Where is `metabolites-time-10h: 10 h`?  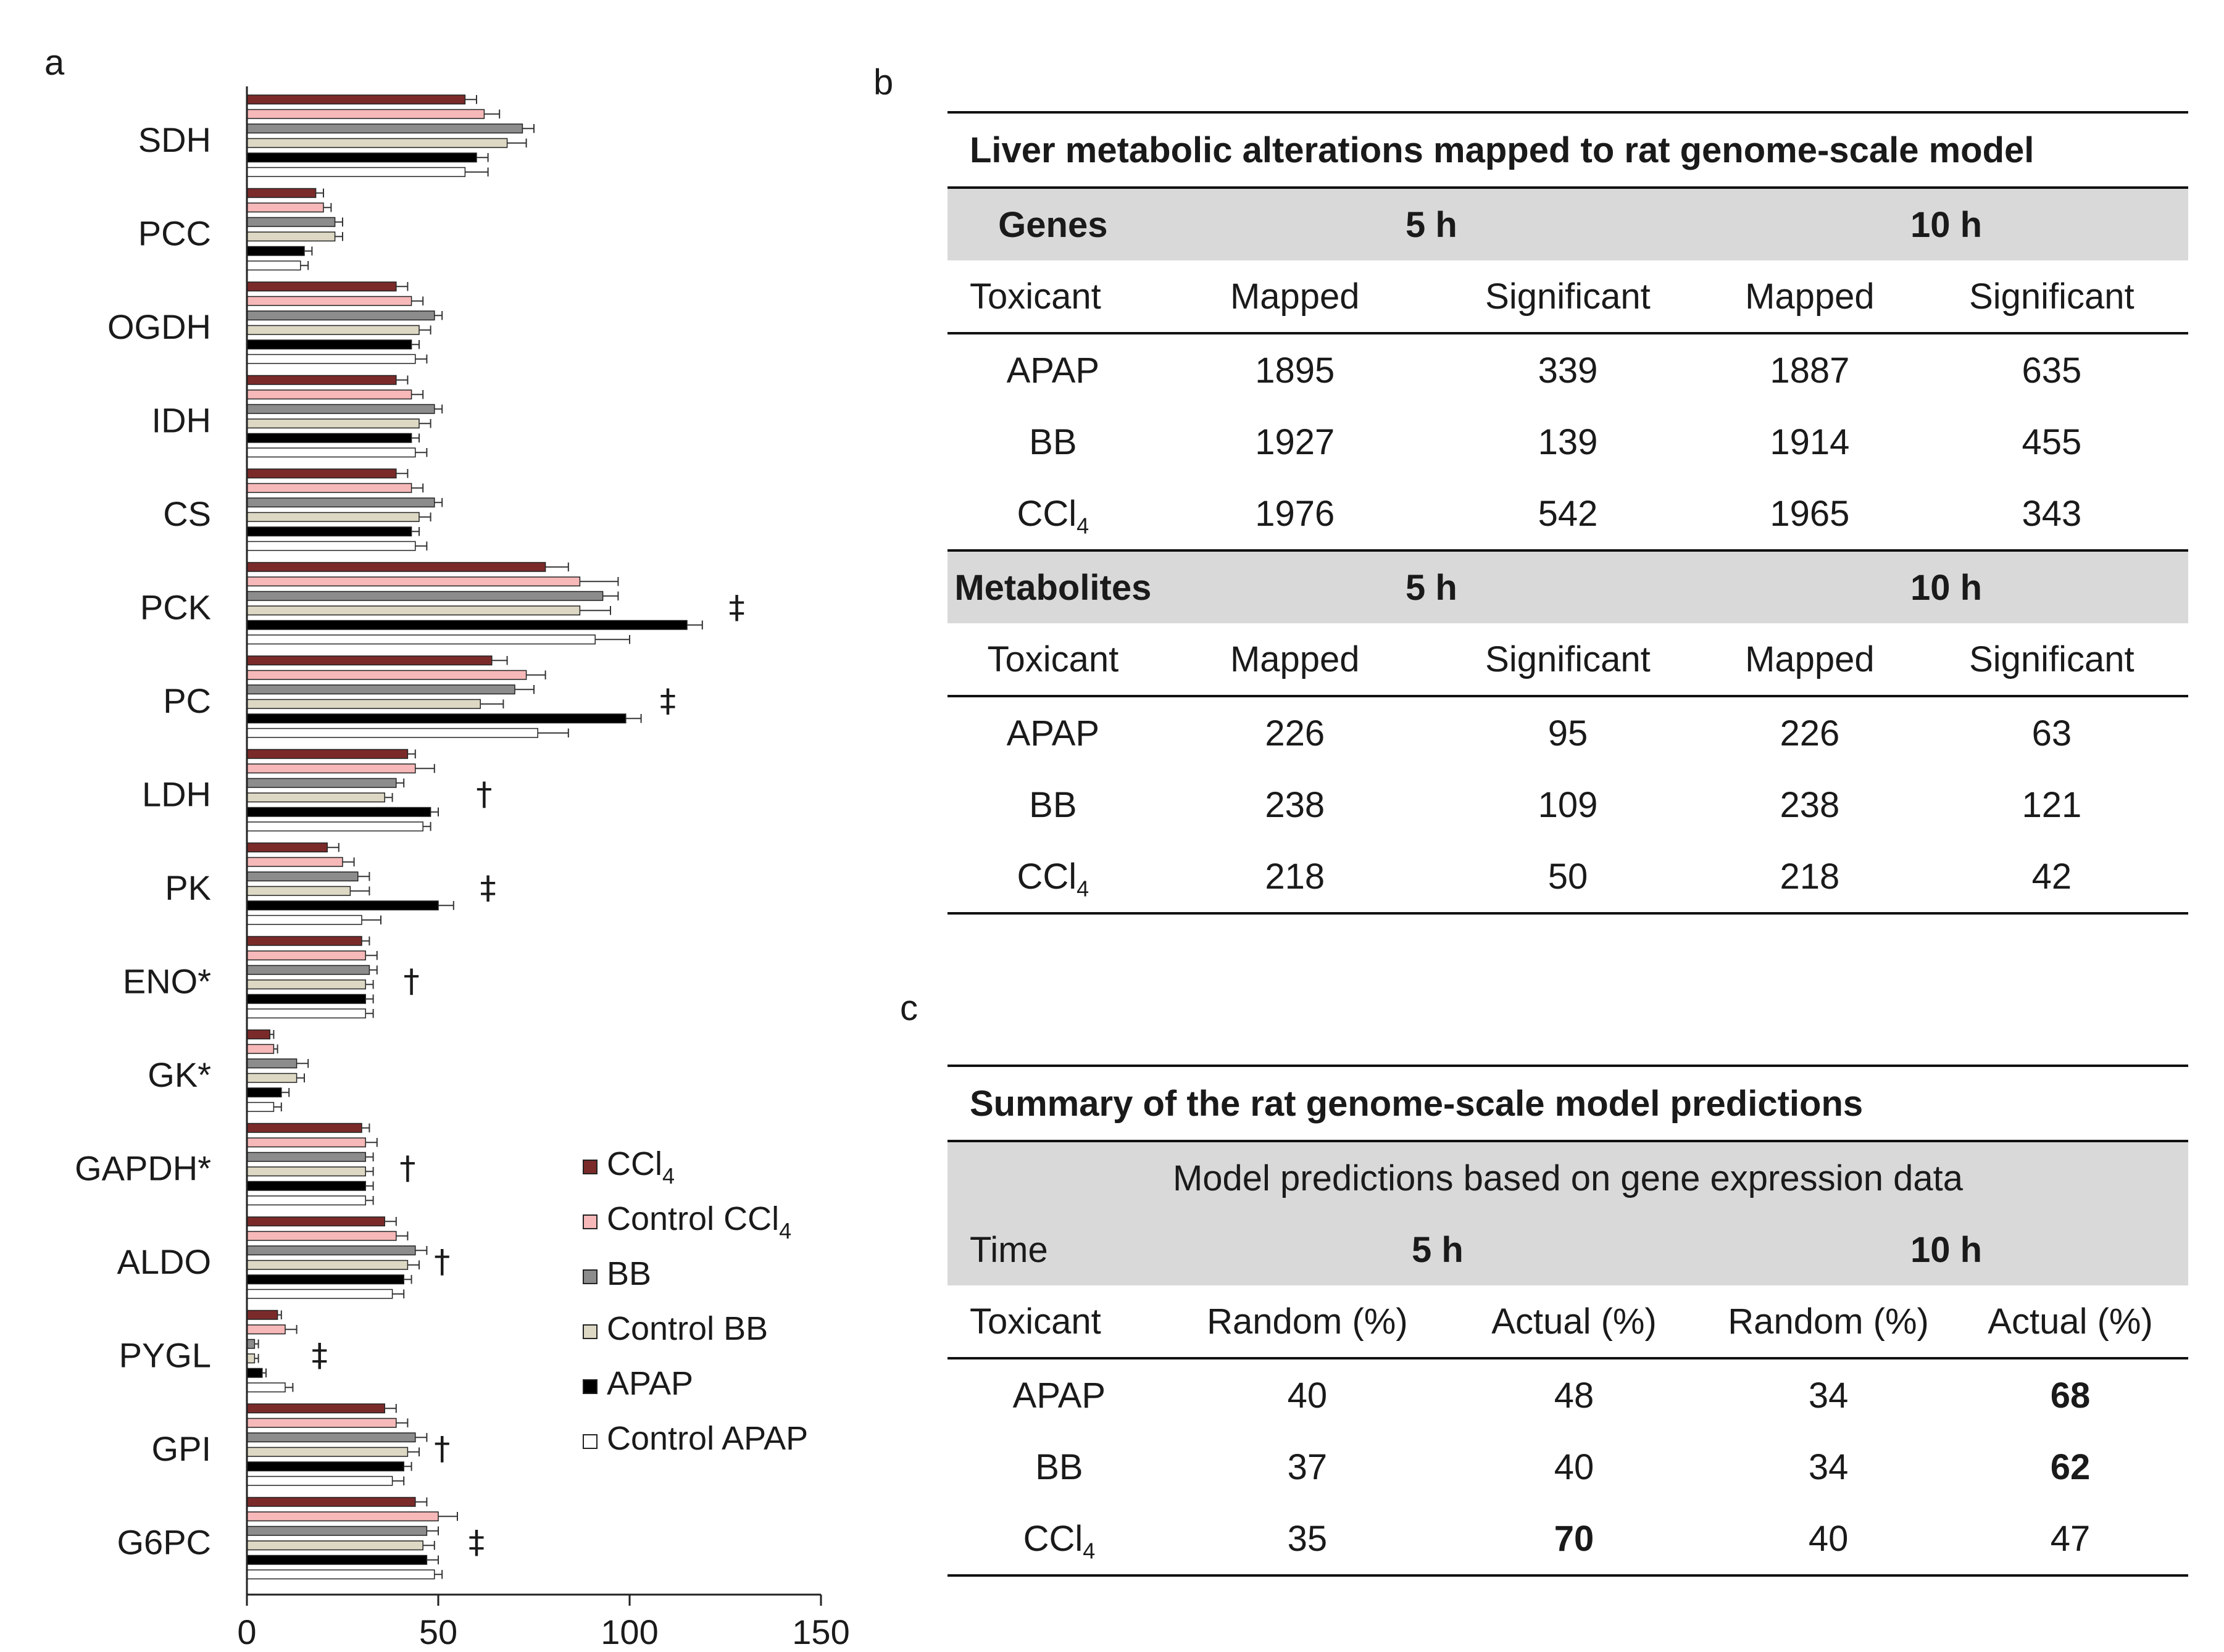 metabolites-time-10h: 10 h is located at coordinates (1946, 586).